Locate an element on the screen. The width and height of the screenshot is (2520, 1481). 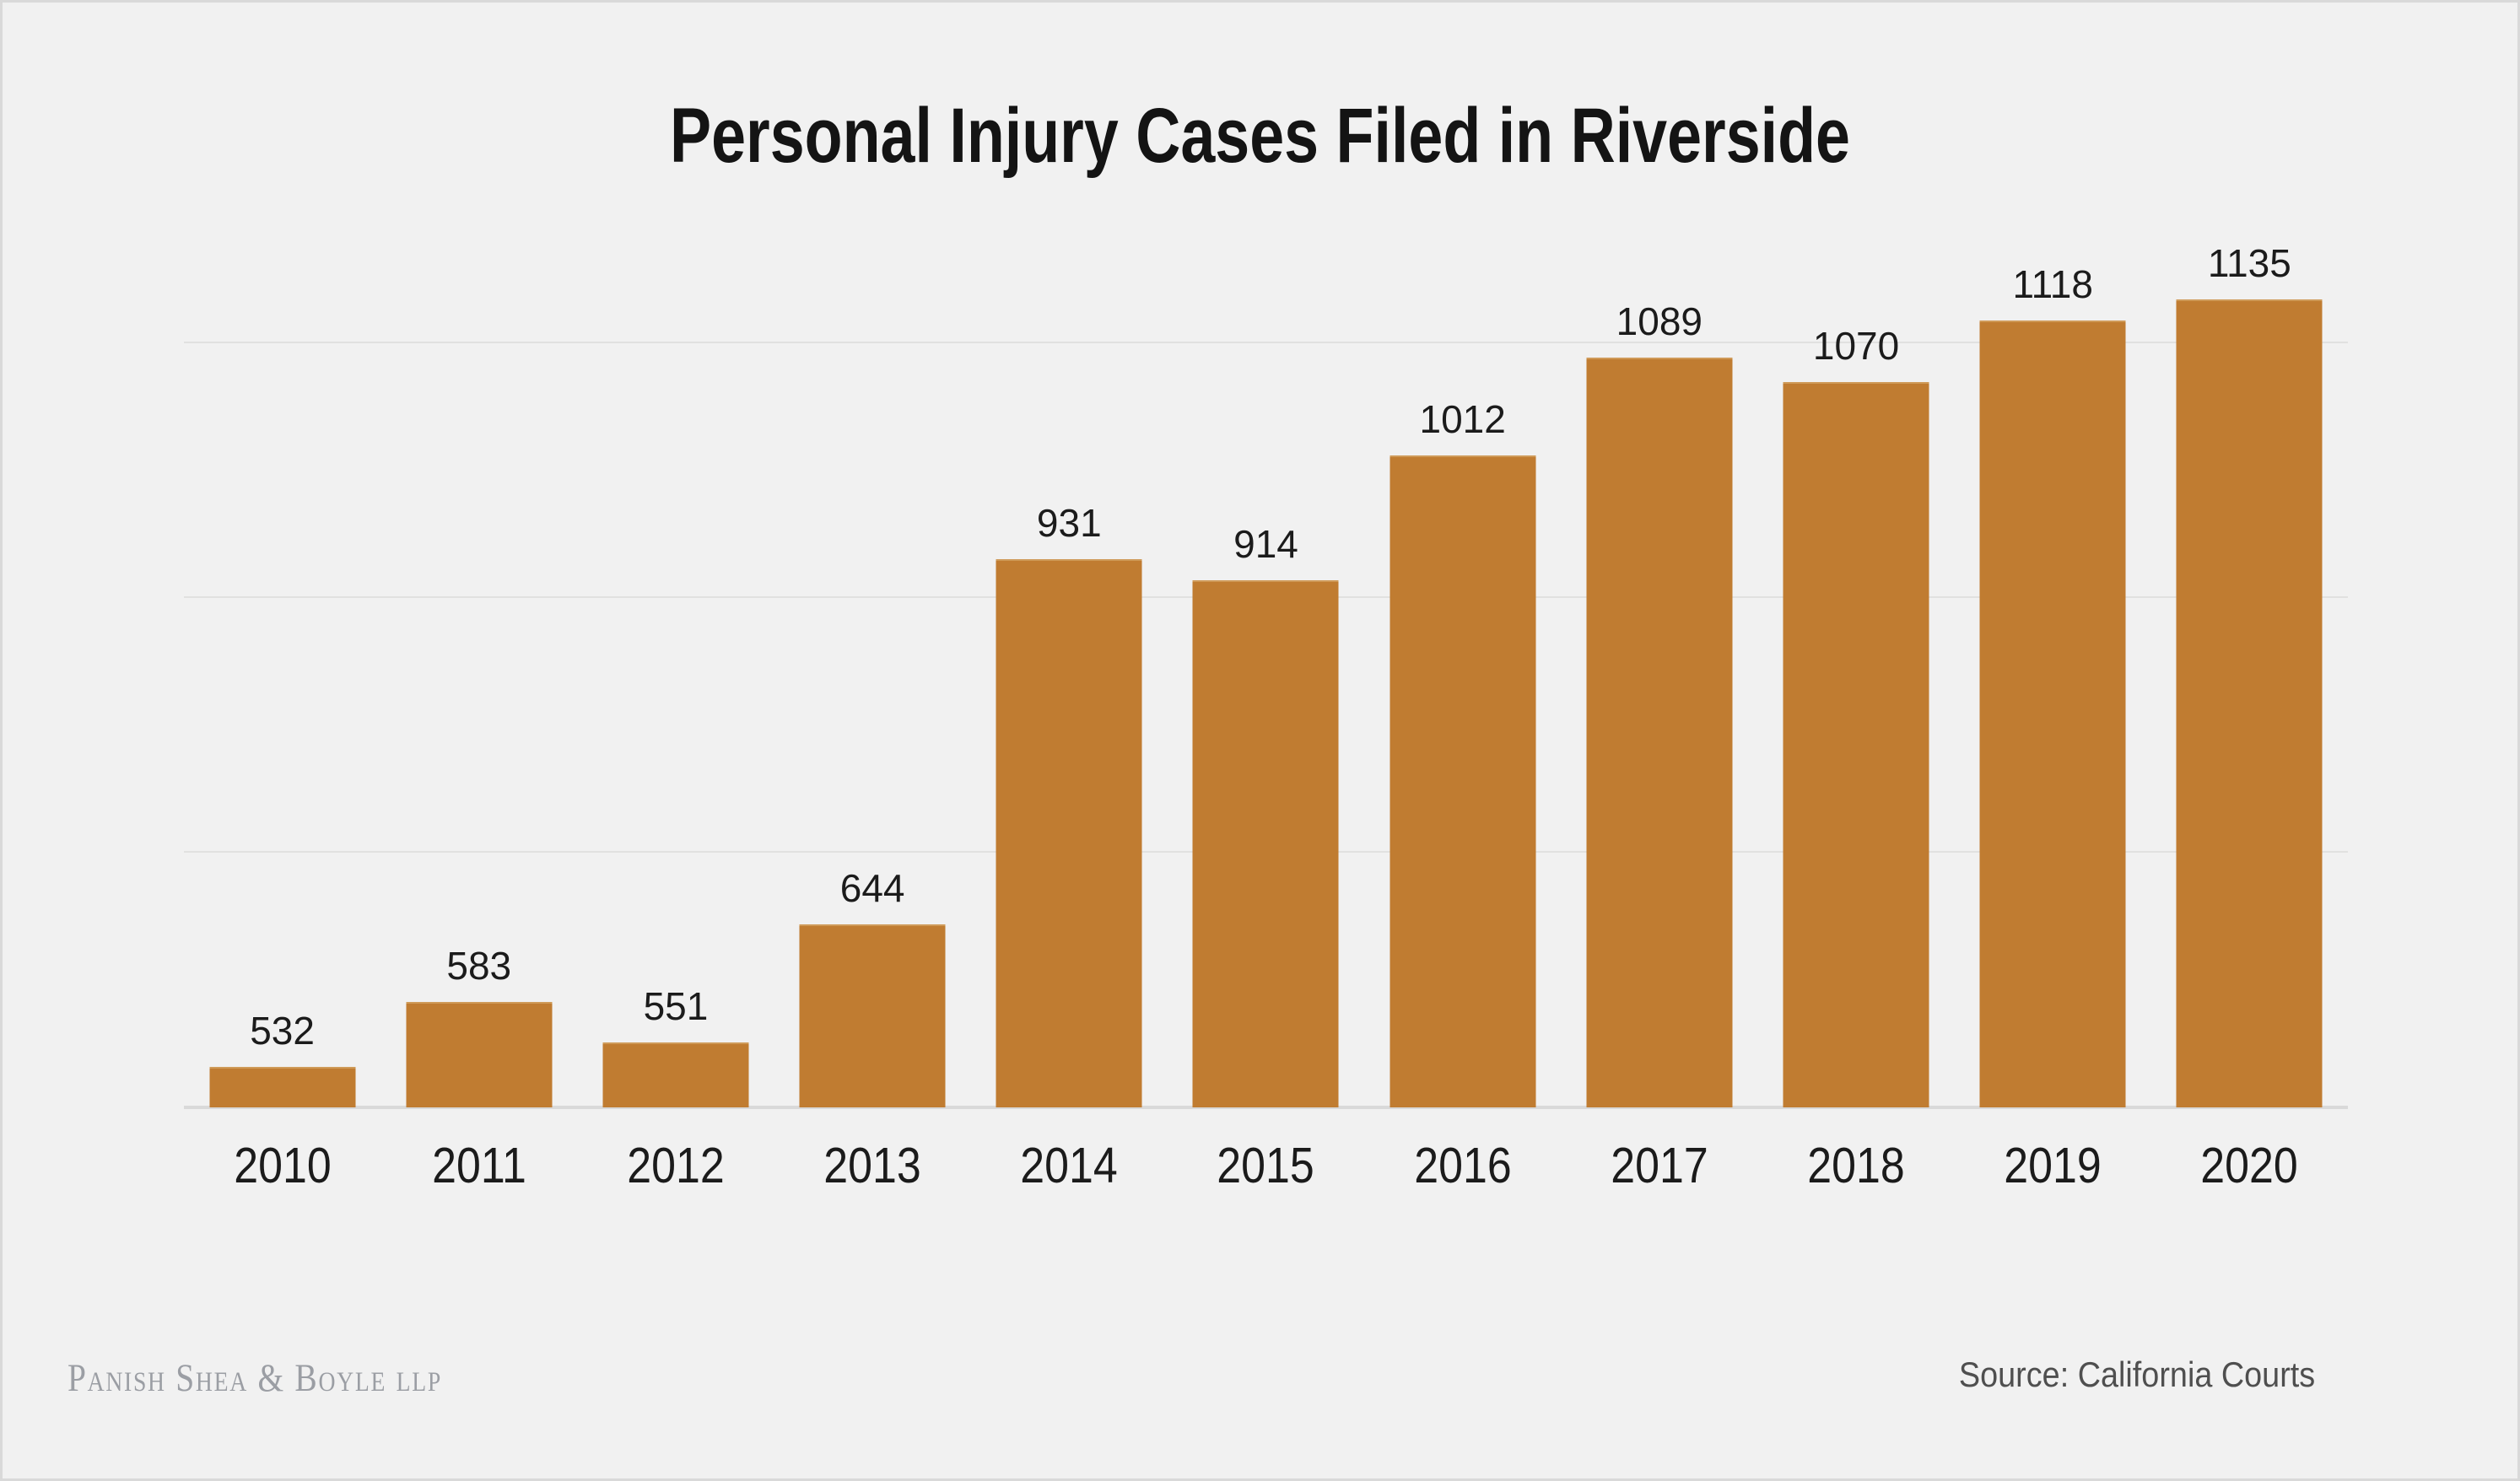
x-tick-label: 2012 is located at coordinates (676, 1166).